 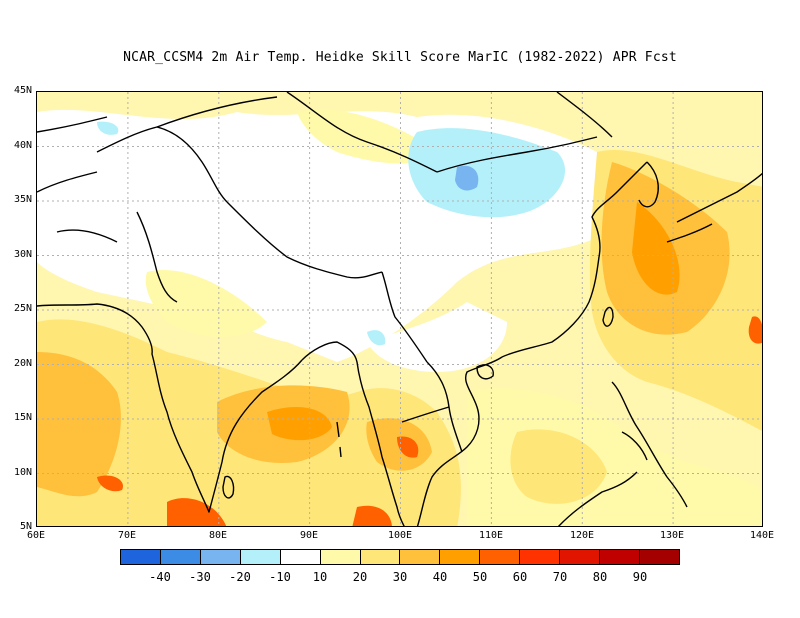 I want to click on lat-label: 45N, so click(x=22, y=90).